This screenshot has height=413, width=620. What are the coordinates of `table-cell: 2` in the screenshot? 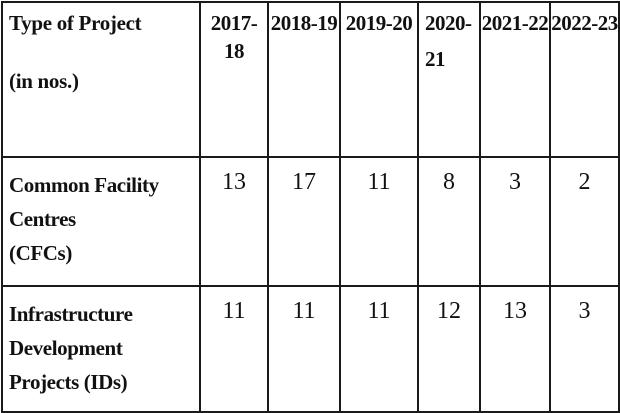 It's located at (584, 221).